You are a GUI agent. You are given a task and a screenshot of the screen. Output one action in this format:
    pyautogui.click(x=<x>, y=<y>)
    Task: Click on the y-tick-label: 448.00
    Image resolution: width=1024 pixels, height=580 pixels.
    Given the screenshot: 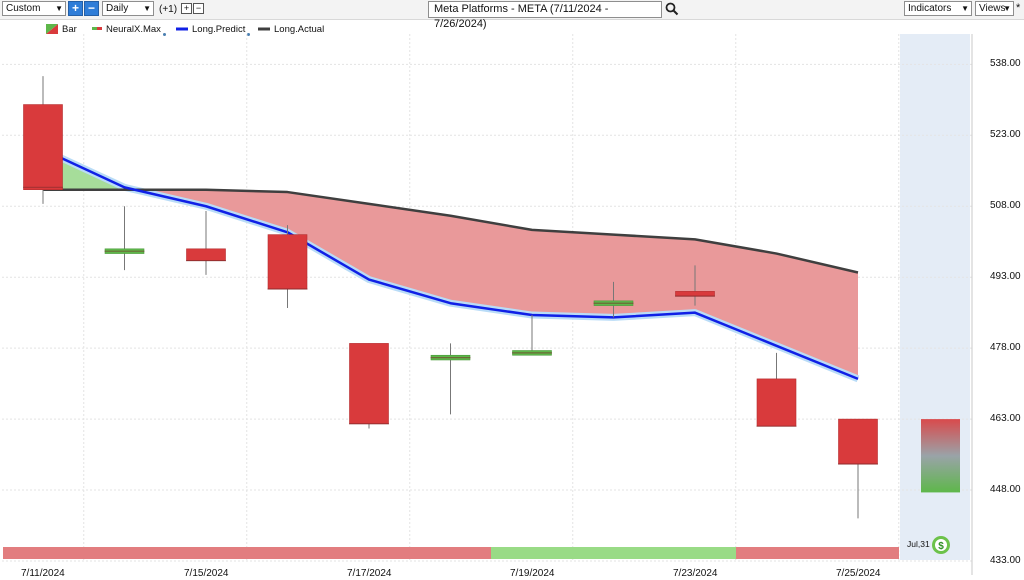 What is the action you would take?
    pyautogui.click(x=1005, y=490)
    